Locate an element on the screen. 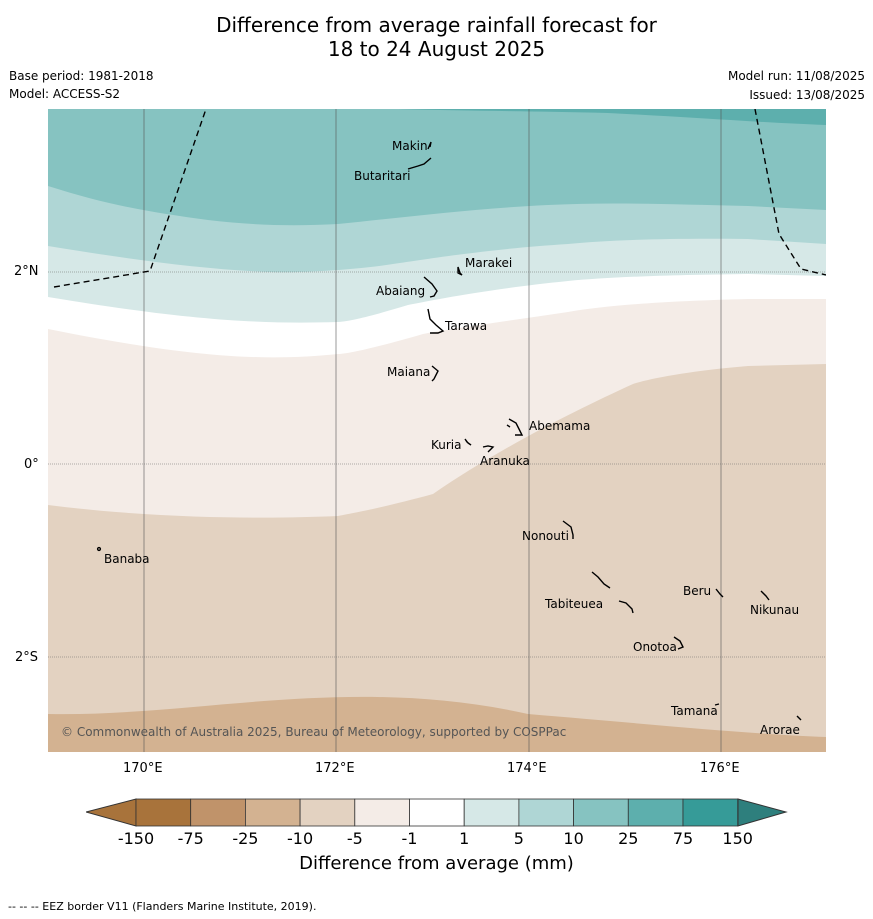  colorbar-tick-label: 25 is located at coordinates (628, 838).